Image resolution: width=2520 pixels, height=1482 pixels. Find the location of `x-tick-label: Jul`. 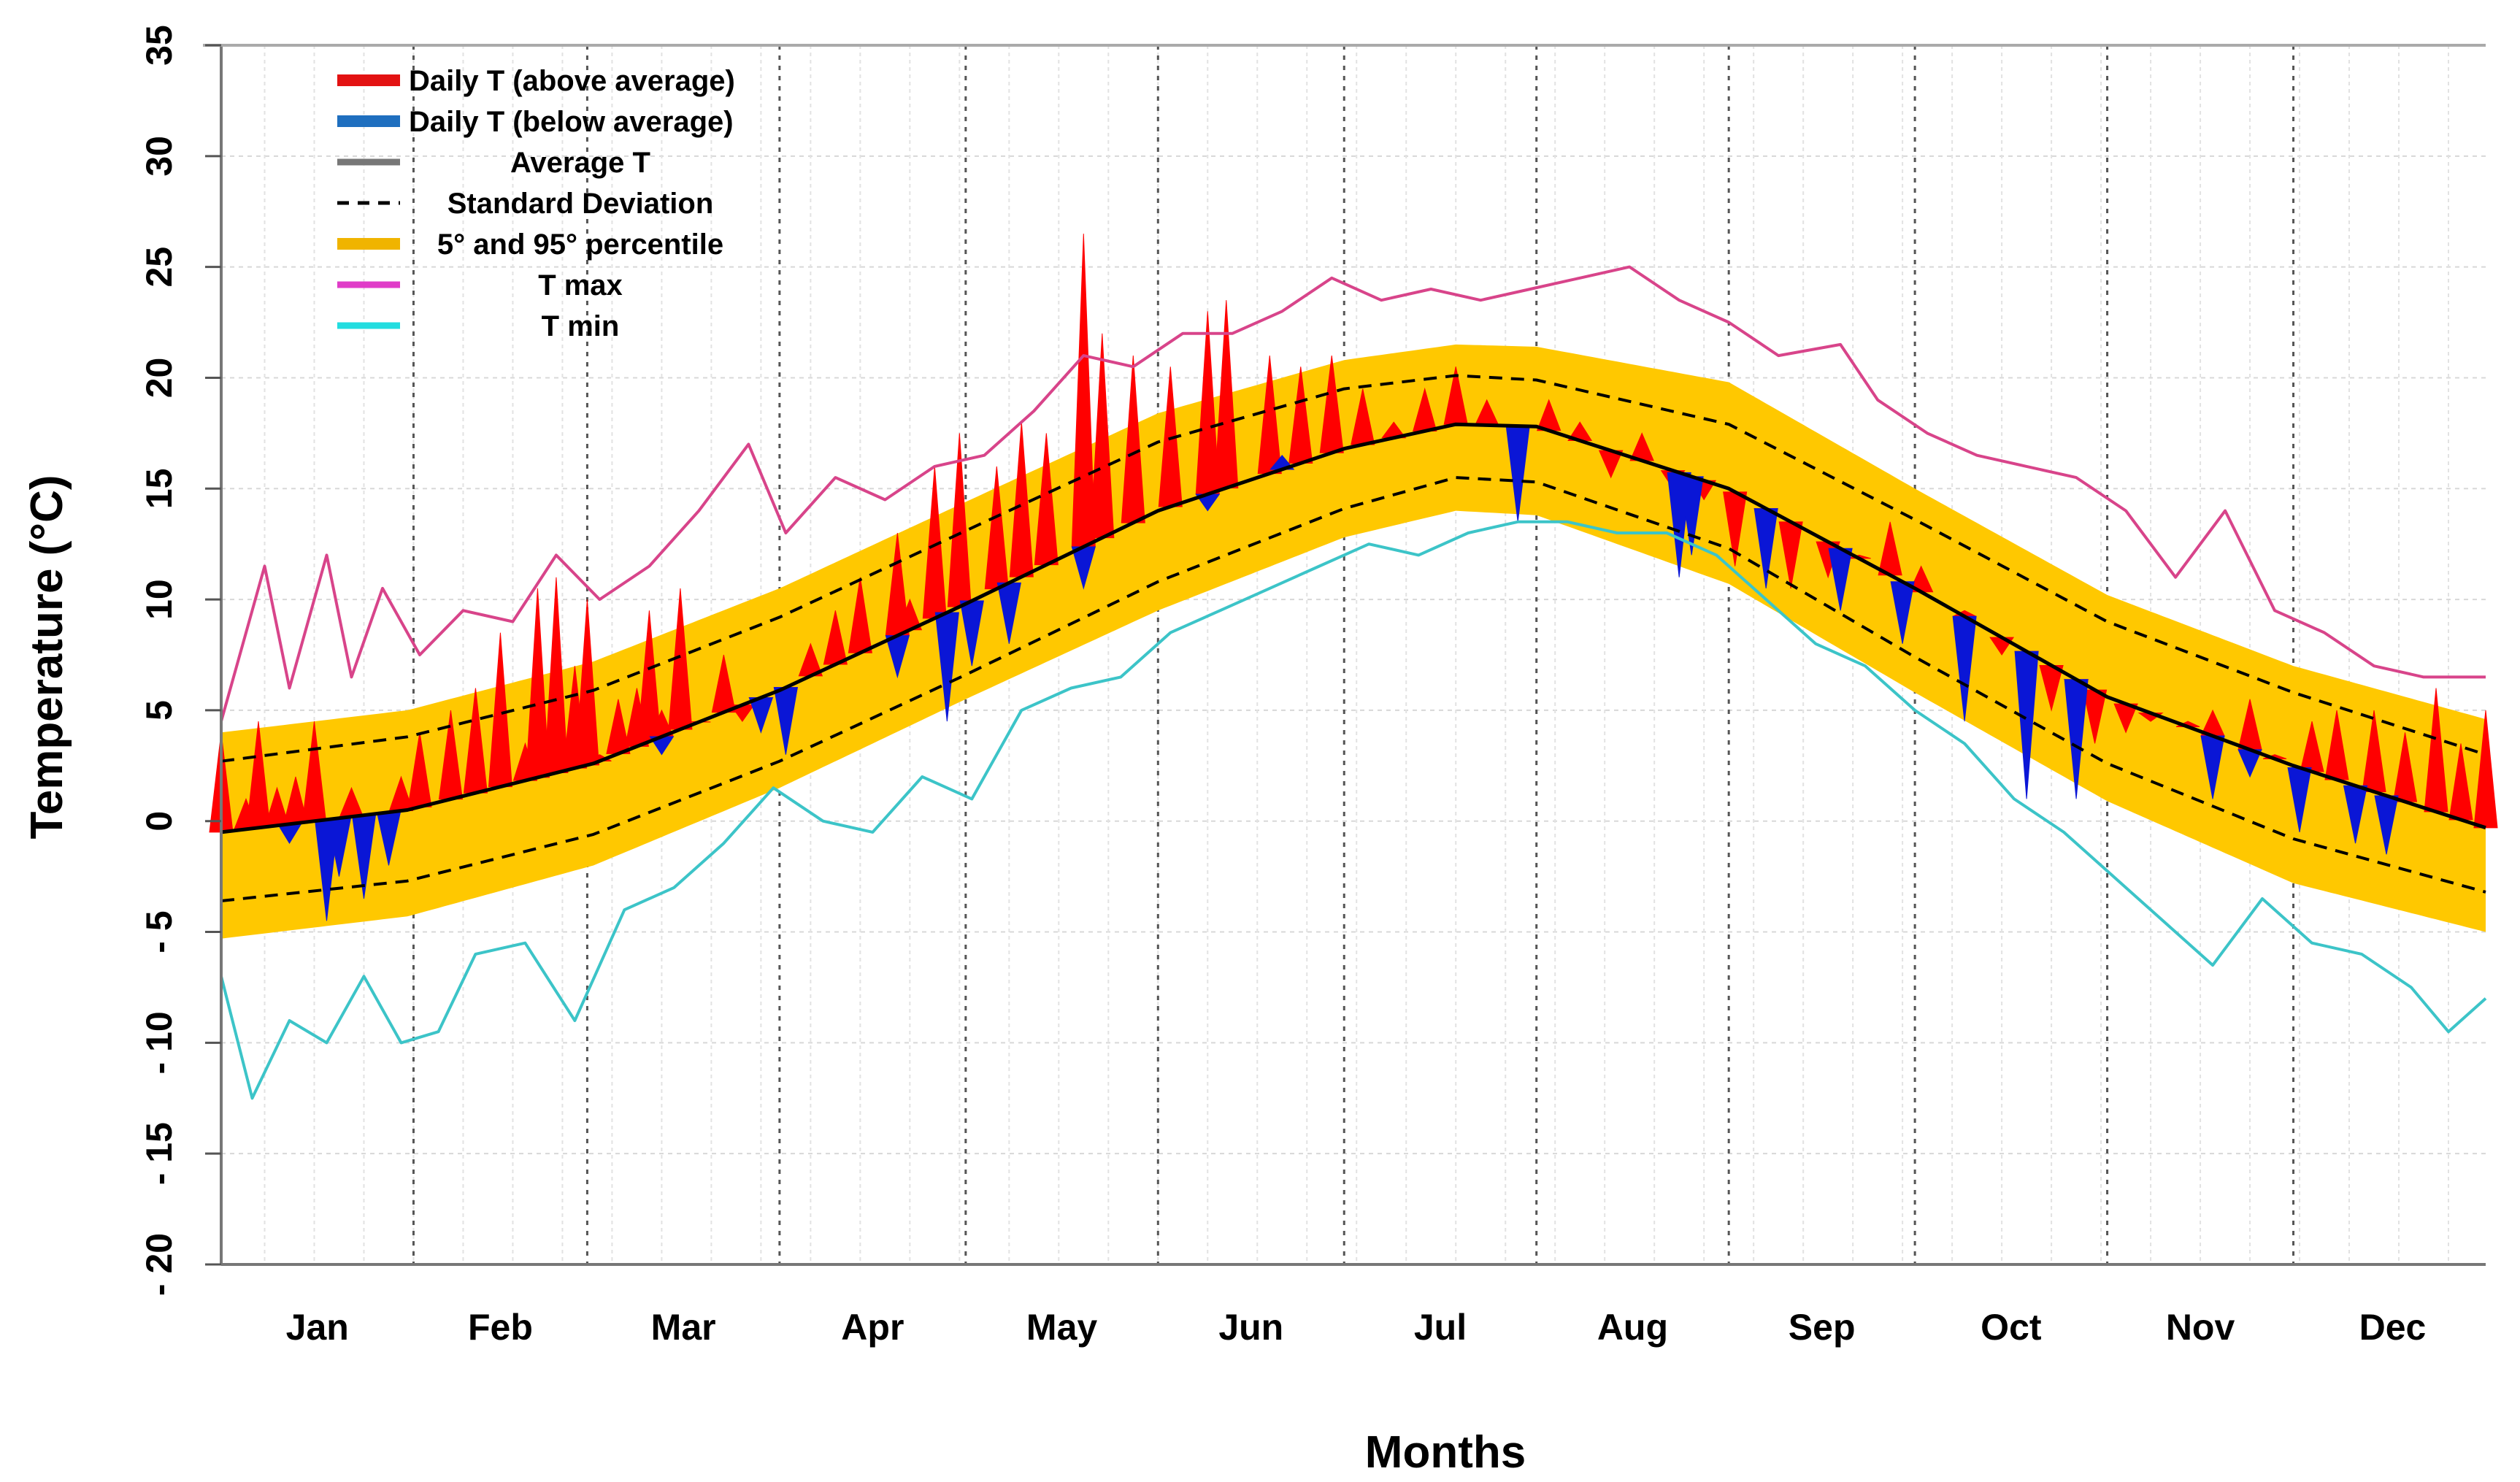

x-tick-label: Jul is located at coordinates (1440, 1327).